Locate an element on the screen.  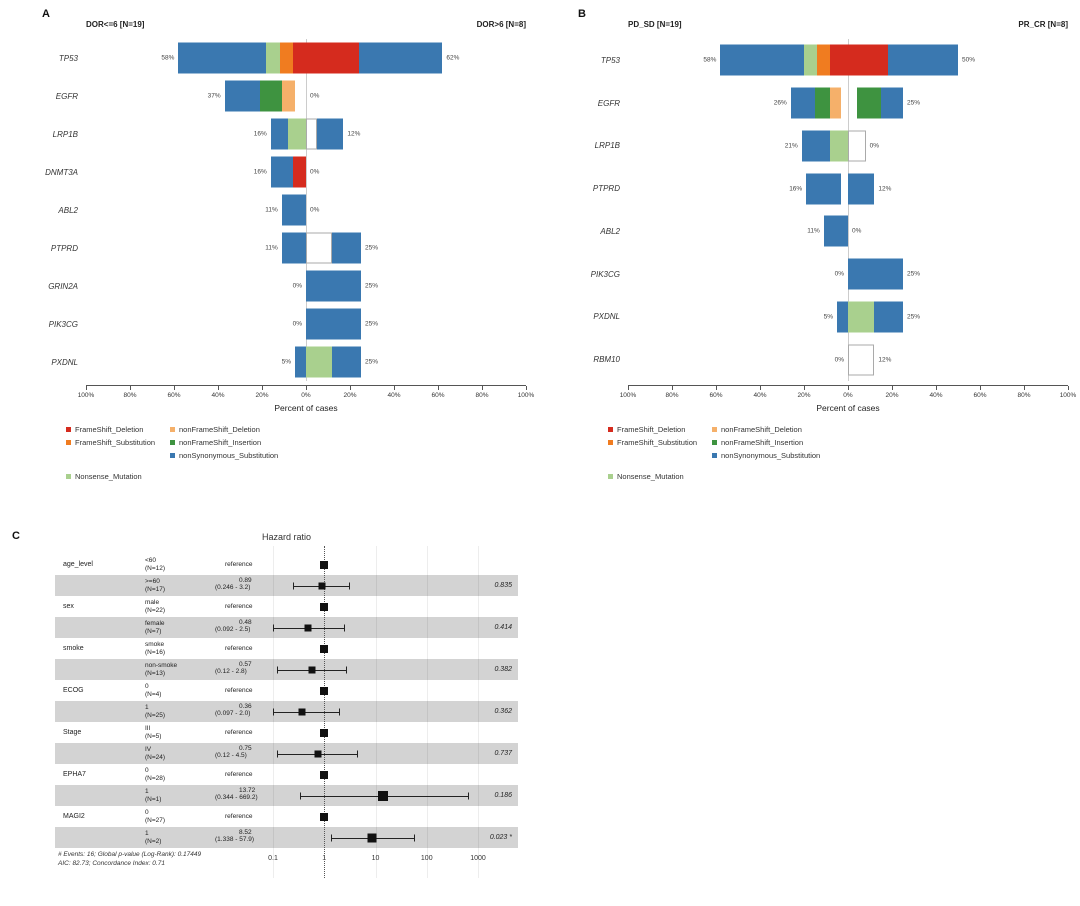
gene-row-TP53: TP53 58% 62% is located at coordinates (278, 58).